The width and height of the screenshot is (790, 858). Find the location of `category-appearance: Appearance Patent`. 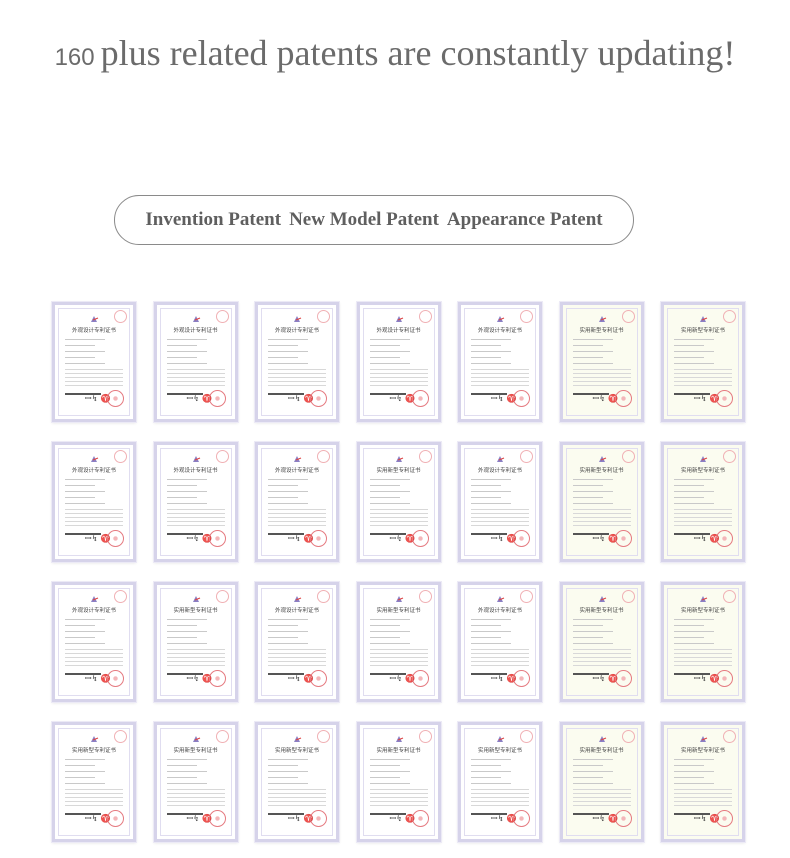

category-appearance: Appearance Patent is located at coordinates (524, 219).